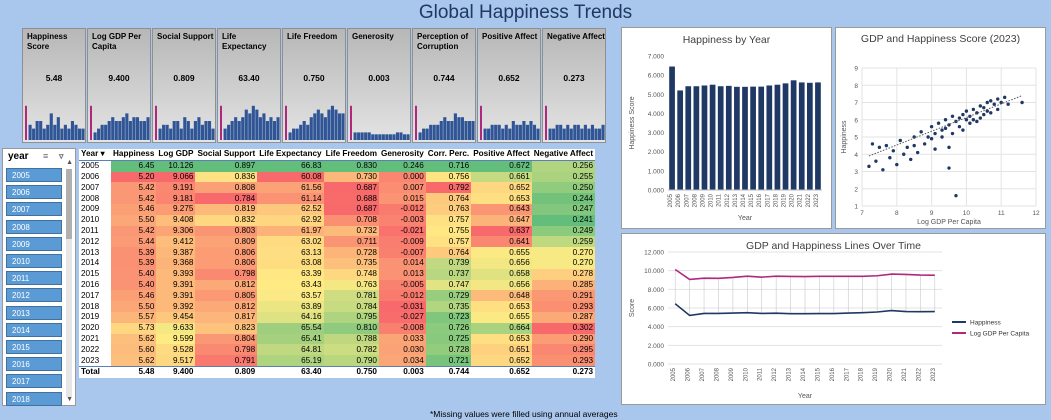  Describe the element at coordinates (226, 296) in the screenshot. I see `table-cell: 0.805` at that location.